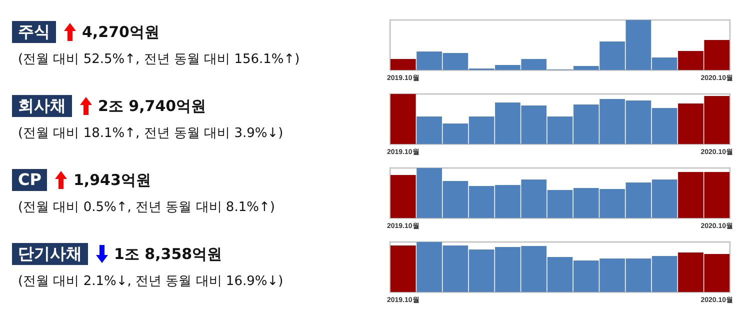  I want to click on text: 2조 9,740억원, so click(152, 106).